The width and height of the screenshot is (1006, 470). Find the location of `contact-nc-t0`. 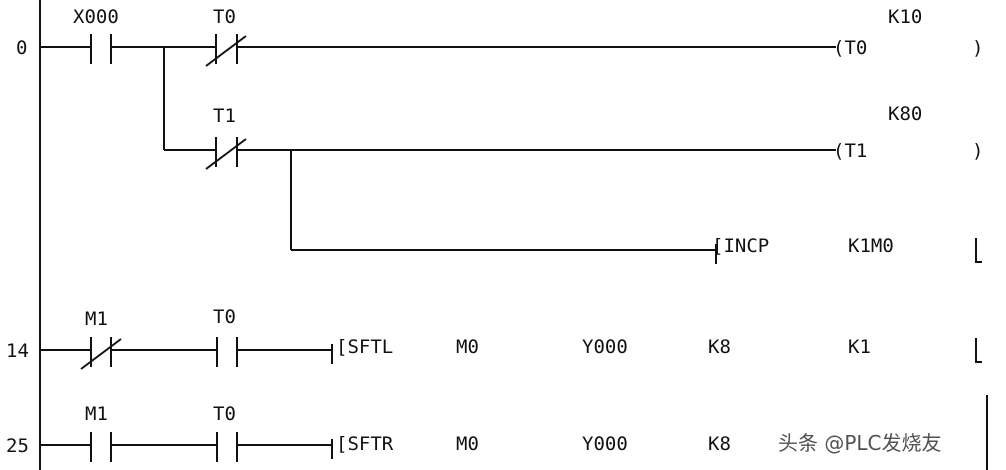

contact-nc-t0 is located at coordinates (226, 50).